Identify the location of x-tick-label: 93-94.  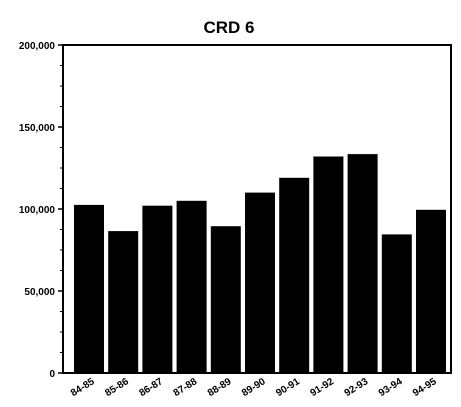
(391, 387).